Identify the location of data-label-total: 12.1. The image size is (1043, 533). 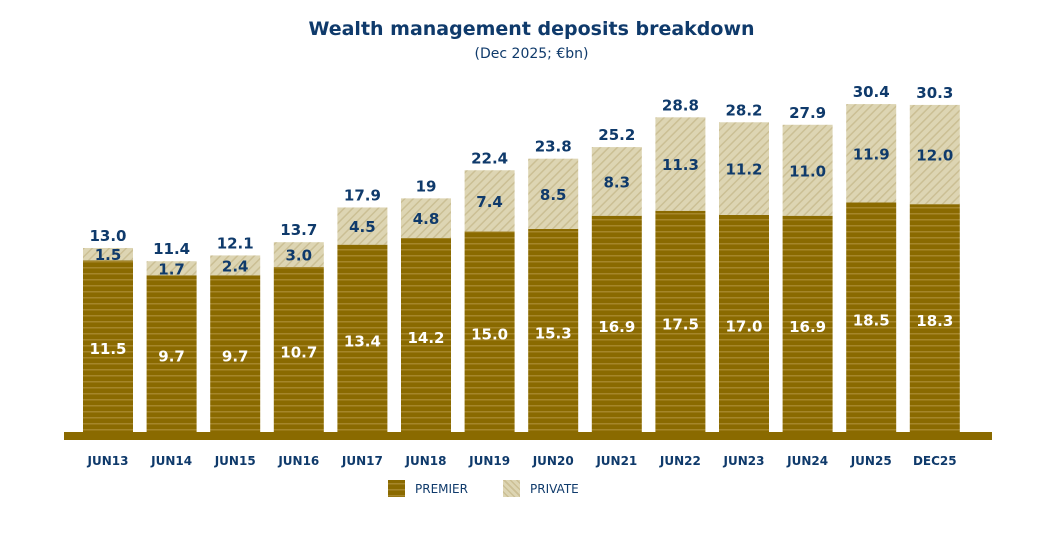
(235, 243).